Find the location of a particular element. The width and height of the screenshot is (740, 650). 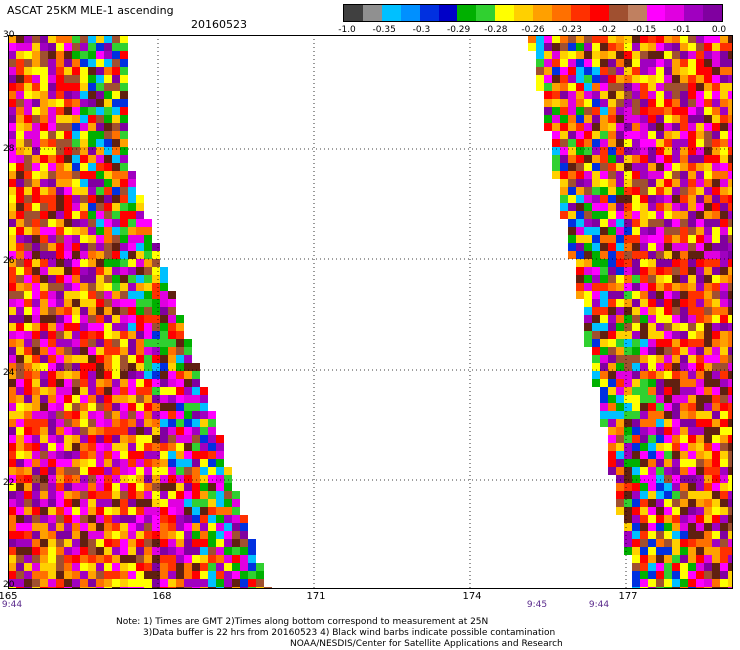

chart-date: 20160523 is located at coordinates (219, 24).